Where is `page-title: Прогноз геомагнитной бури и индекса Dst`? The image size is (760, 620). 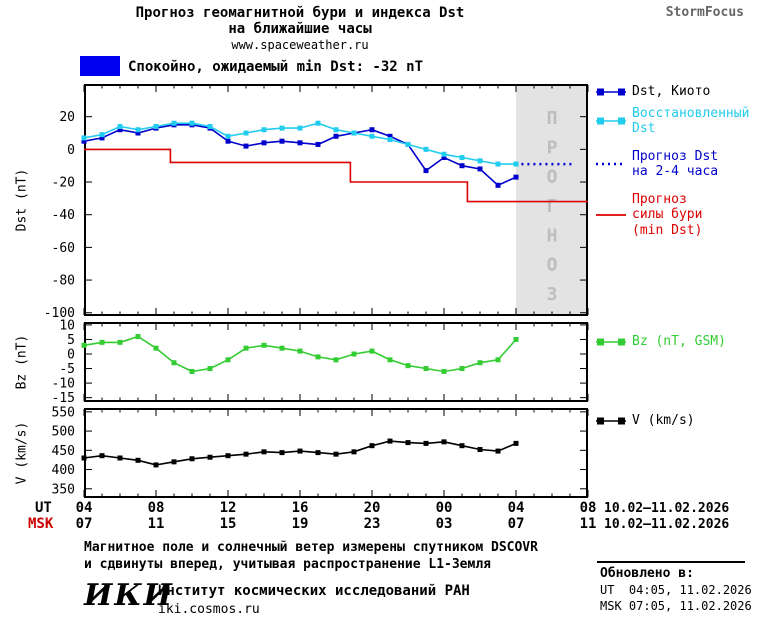 page-title: Прогноз геомагнитной бури и индекса Dst is located at coordinates (300, 13).